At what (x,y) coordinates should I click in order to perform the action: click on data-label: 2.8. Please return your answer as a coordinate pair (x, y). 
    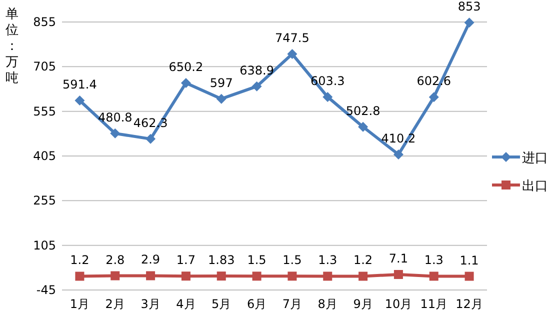
    Looking at the image, I should click on (115, 259).